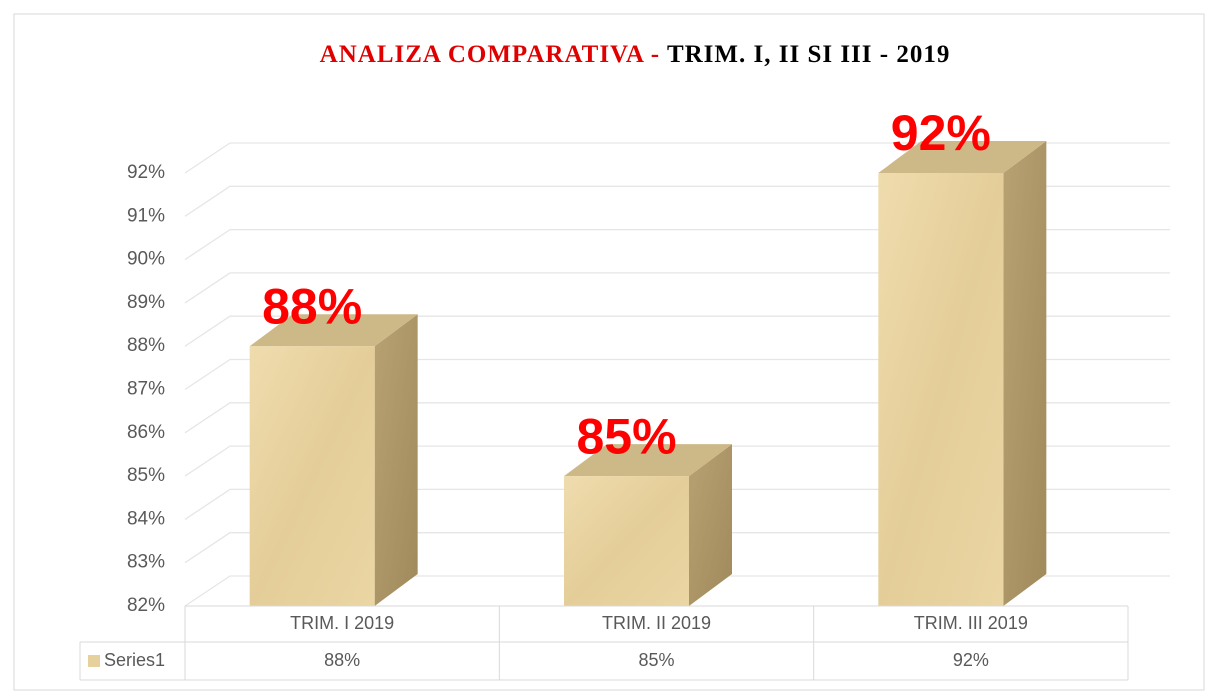 The width and height of the screenshot is (1217, 696). What do you see at coordinates (656, 623) in the screenshot?
I see `x-tick-label: TRIM. II 2019` at bounding box center [656, 623].